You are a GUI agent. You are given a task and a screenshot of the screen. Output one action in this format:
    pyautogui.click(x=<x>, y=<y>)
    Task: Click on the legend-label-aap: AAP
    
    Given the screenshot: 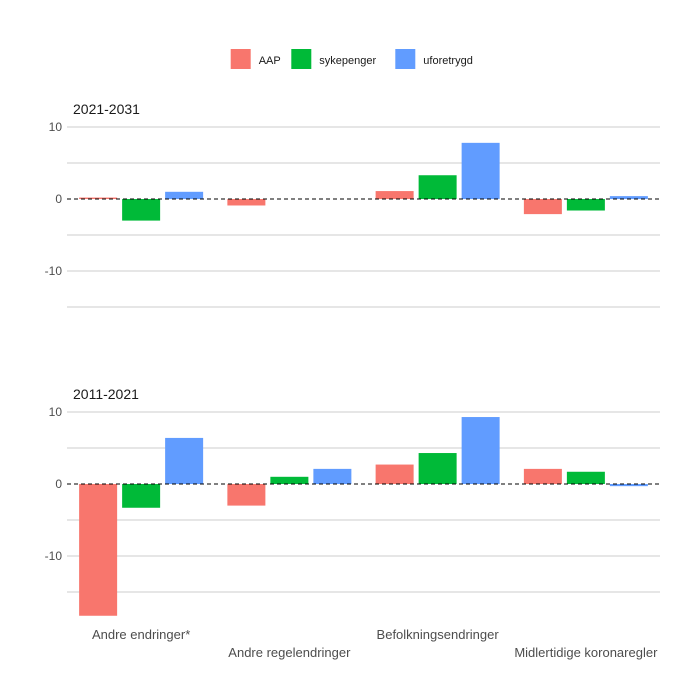 What is the action you would take?
    pyautogui.click(x=270, y=61)
    